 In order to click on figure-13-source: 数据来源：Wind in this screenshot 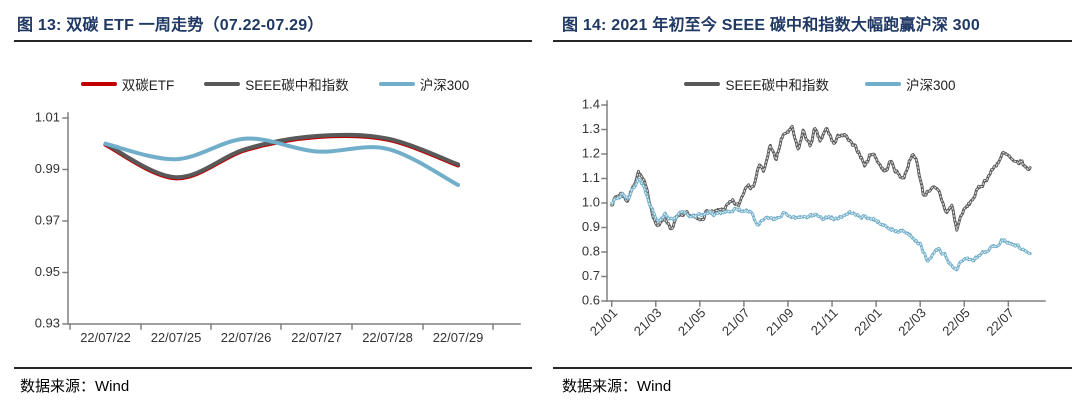, I will do `click(75, 386)`.